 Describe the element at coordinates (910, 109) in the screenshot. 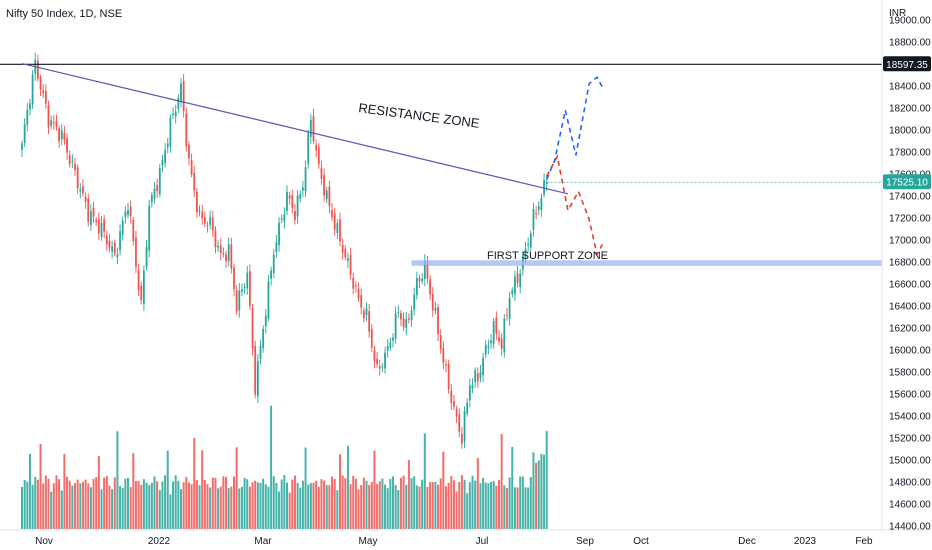

I see `price-tick-label: 18200.00` at that location.